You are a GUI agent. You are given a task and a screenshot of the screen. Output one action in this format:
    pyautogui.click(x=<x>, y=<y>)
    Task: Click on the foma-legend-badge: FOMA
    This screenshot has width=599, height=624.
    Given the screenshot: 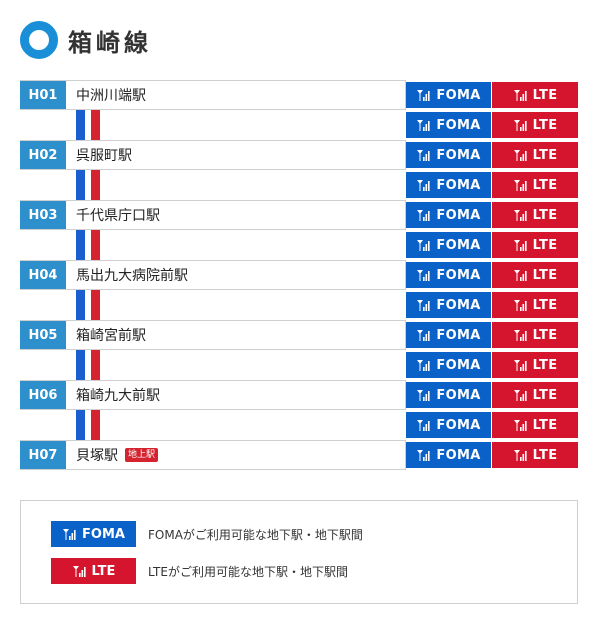 What is the action you would take?
    pyautogui.click(x=93, y=534)
    